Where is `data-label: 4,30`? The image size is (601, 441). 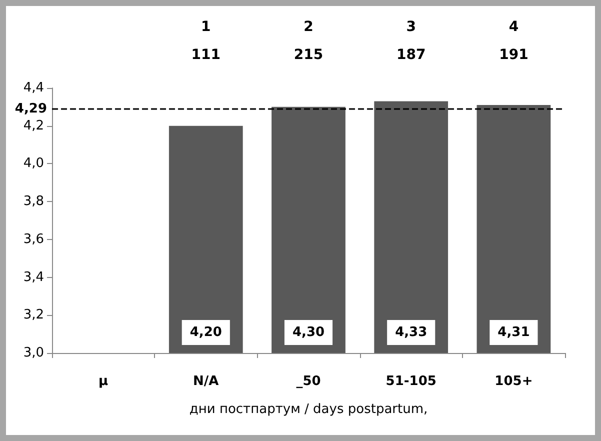
data-label: 4,30 is located at coordinates (308, 332).